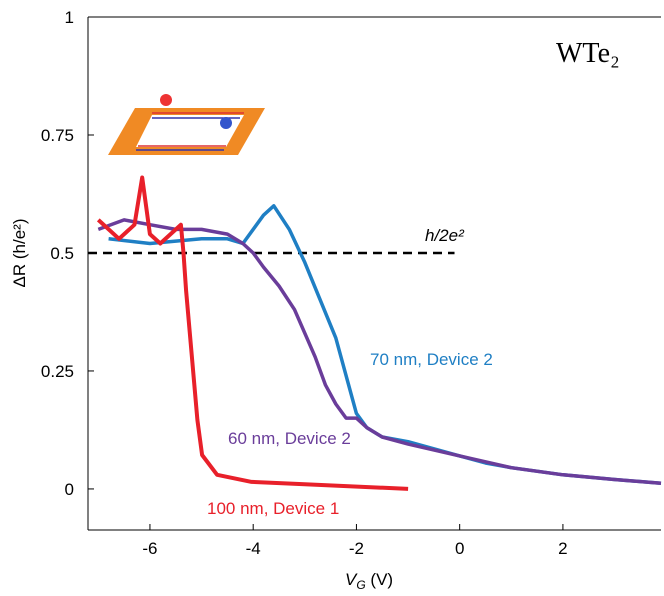 Image resolution: width=664 pixels, height=596 pixels. I want to click on x-label-unit: (V), so click(379, 579).